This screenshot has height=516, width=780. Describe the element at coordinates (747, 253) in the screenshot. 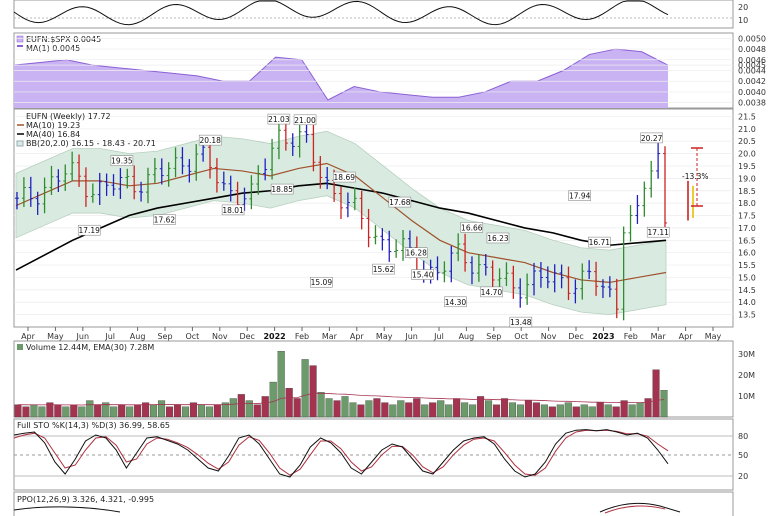

I see `price-tick: 16.0` at that location.